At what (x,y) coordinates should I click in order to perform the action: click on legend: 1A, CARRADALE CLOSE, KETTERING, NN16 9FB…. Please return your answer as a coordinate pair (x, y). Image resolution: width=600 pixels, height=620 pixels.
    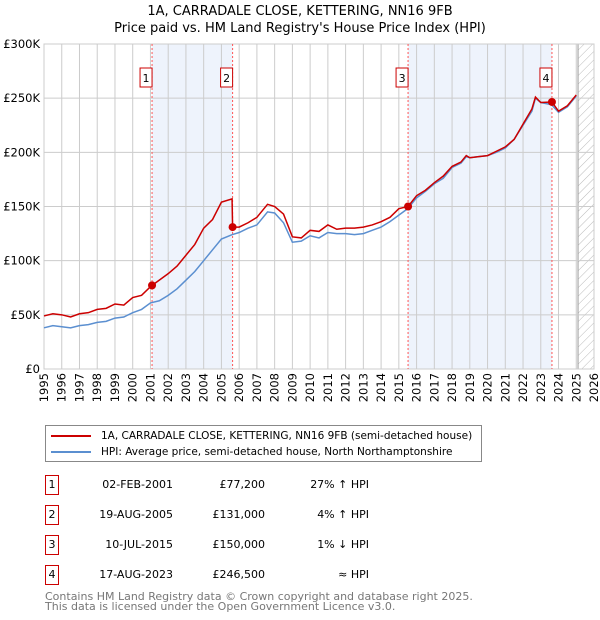
    Looking at the image, I should click on (263, 443).